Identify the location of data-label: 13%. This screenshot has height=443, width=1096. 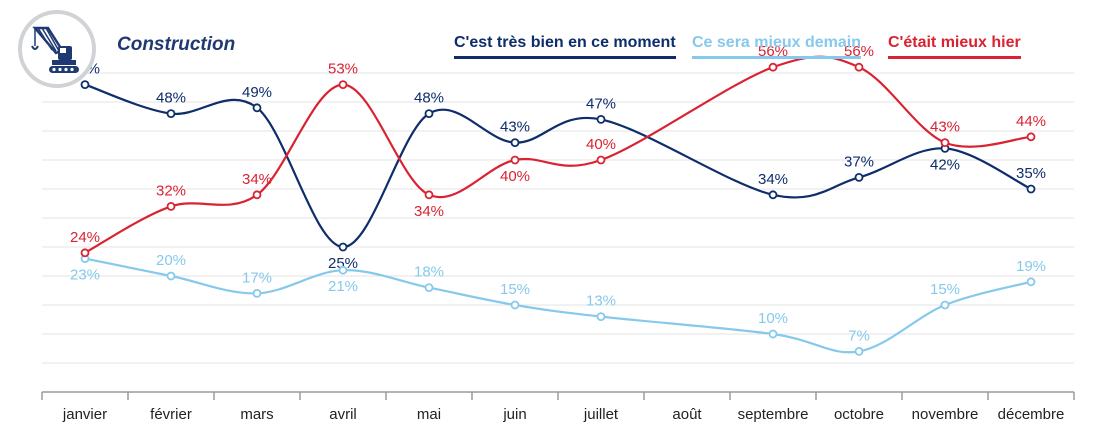
(601, 301).